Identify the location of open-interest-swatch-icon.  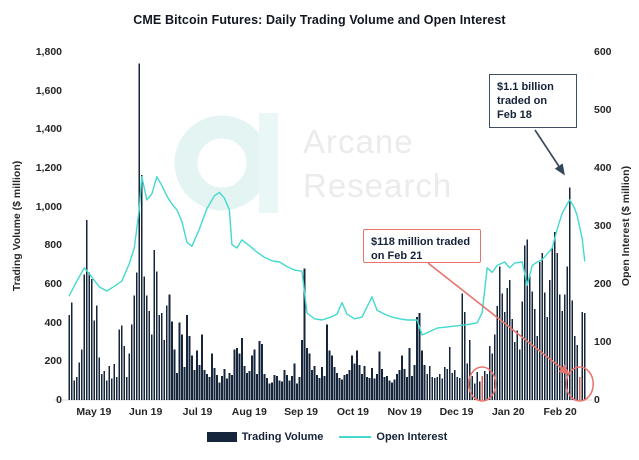
(355, 437).